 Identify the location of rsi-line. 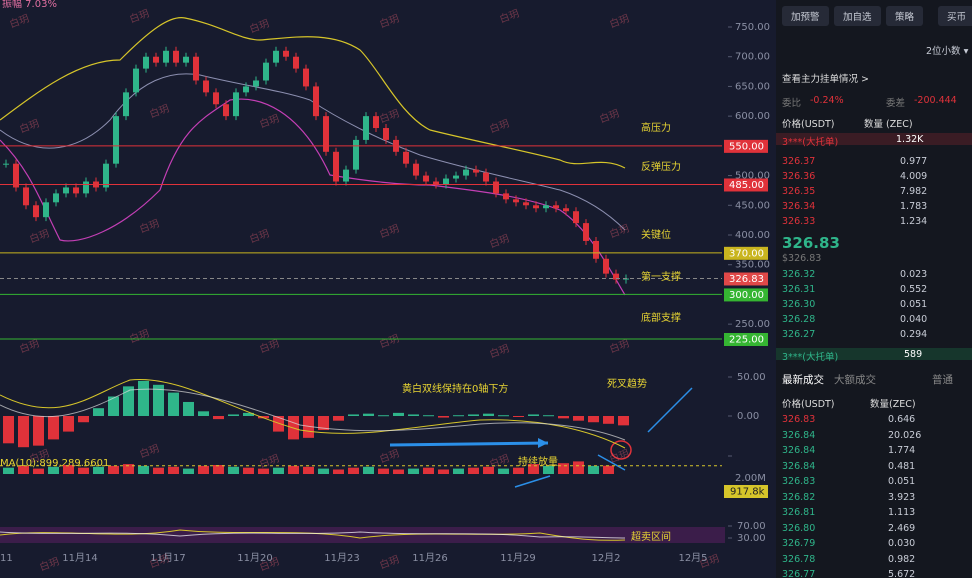
(313, 535).